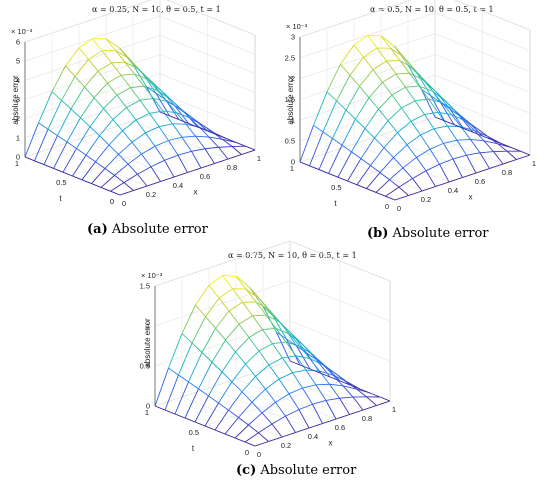 The width and height of the screenshot is (550, 485). I want to click on x-tick-label: 1, so click(394, 409).